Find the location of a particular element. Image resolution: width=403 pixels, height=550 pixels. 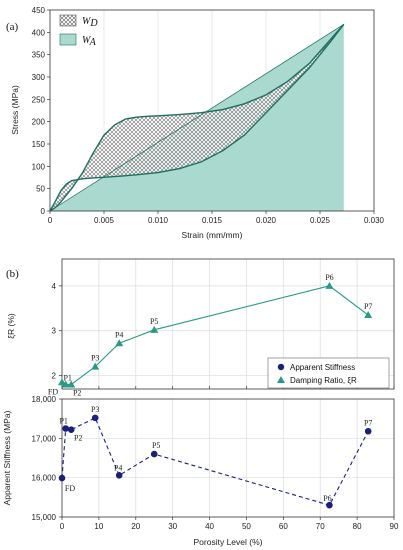

a-x-tick-label: 0.015 is located at coordinates (212, 220).